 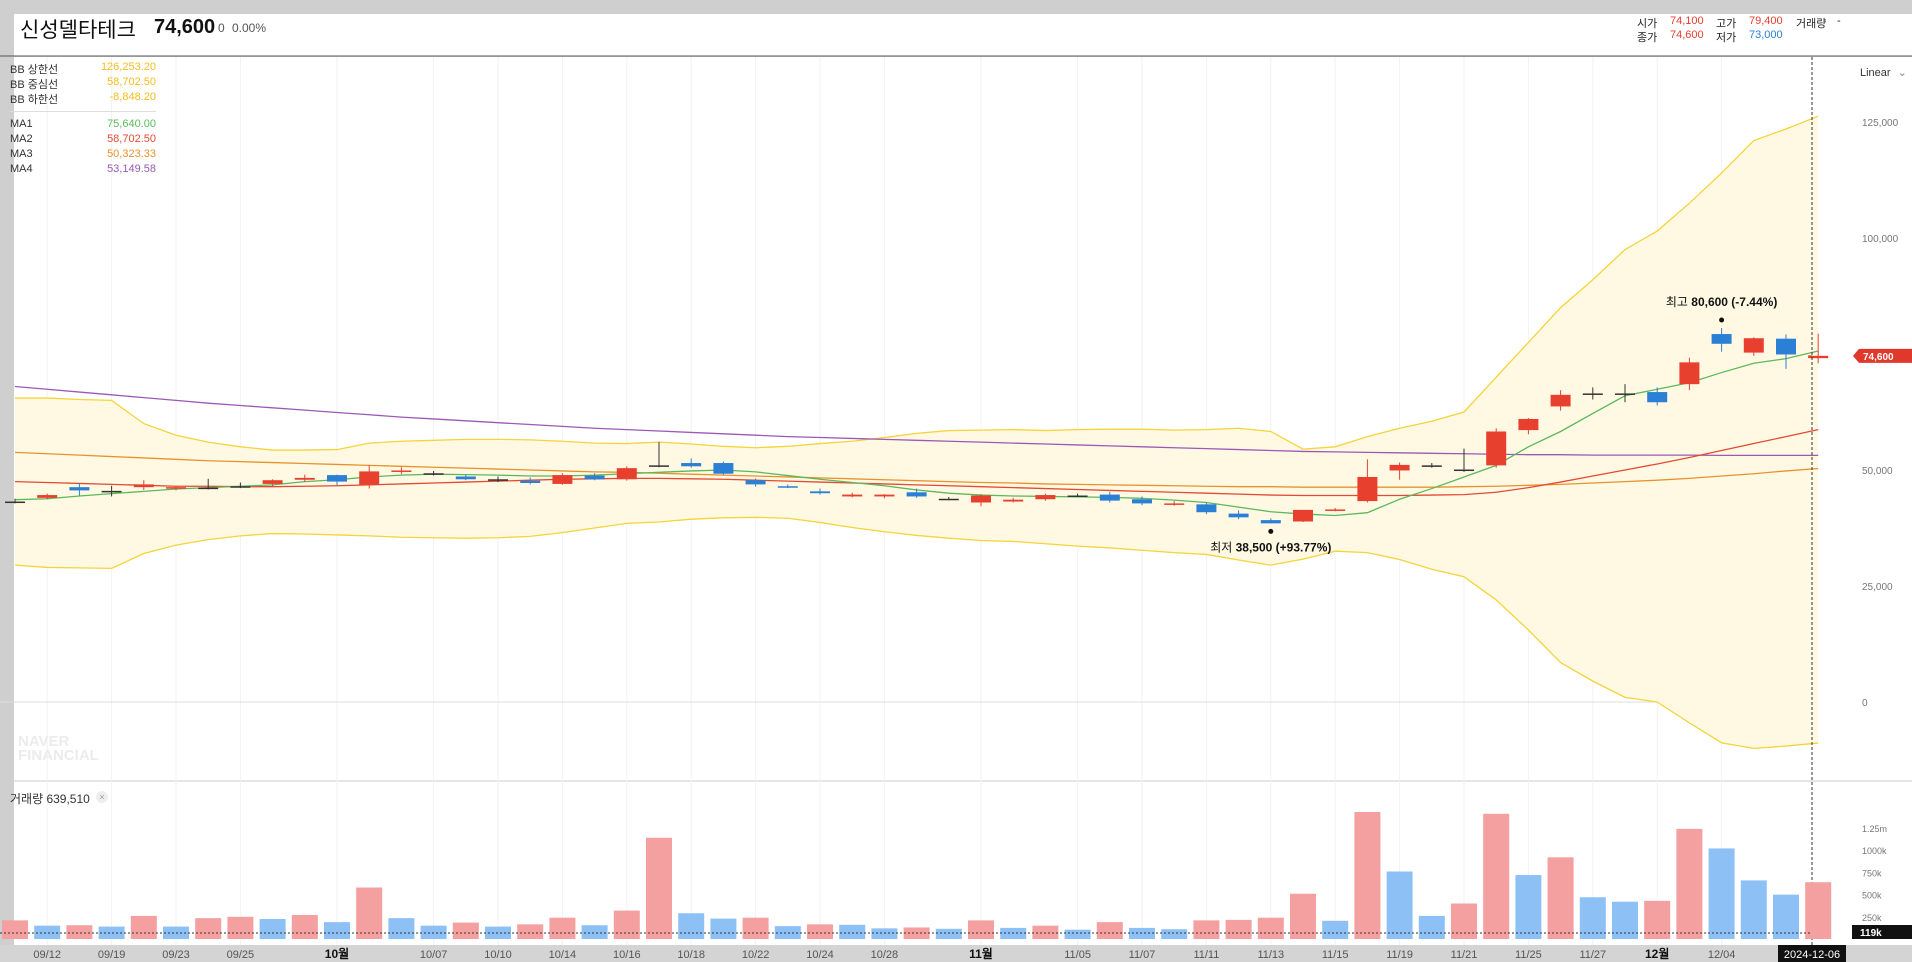 What do you see at coordinates (1528, 955) in the screenshot?
I see `date-tick-label: 11/25` at bounding box center [1528, 955].